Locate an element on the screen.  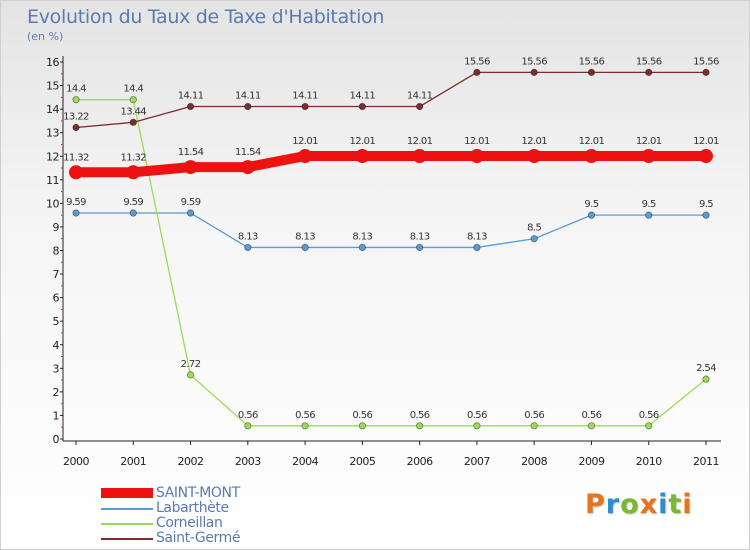
x-tick-label: 2011 is located at coordinates (706, 461).